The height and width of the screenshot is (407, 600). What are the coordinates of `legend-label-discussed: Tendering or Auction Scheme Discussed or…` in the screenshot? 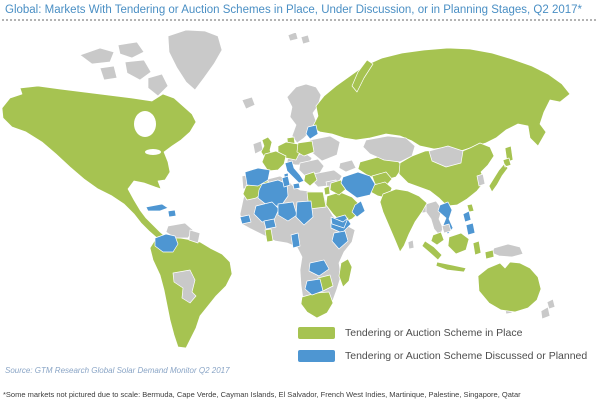 It's located at (466, 356).